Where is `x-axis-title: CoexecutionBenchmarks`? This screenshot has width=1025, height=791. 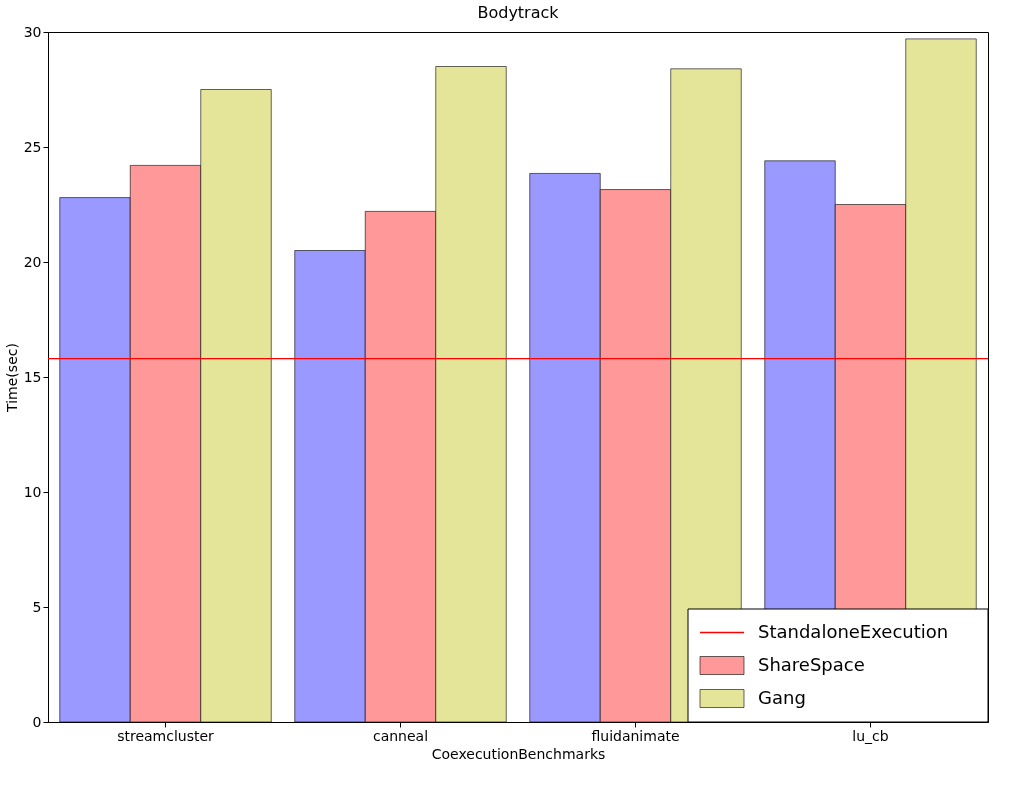
x-axis-title: CoexecutionBenchmarks is located at coordinates (518, 753).